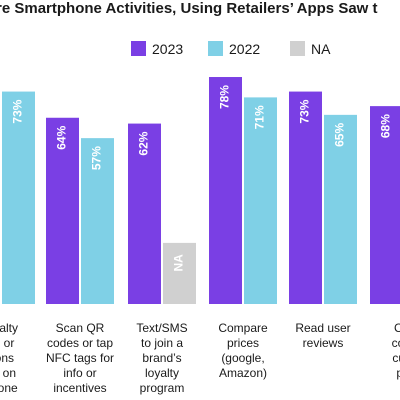 The height and width of the screenshot is (400, 400). Describe the element at coordinates (97, 158) in the screenshot. I see `data-label-2022-1: 57%` at that location.